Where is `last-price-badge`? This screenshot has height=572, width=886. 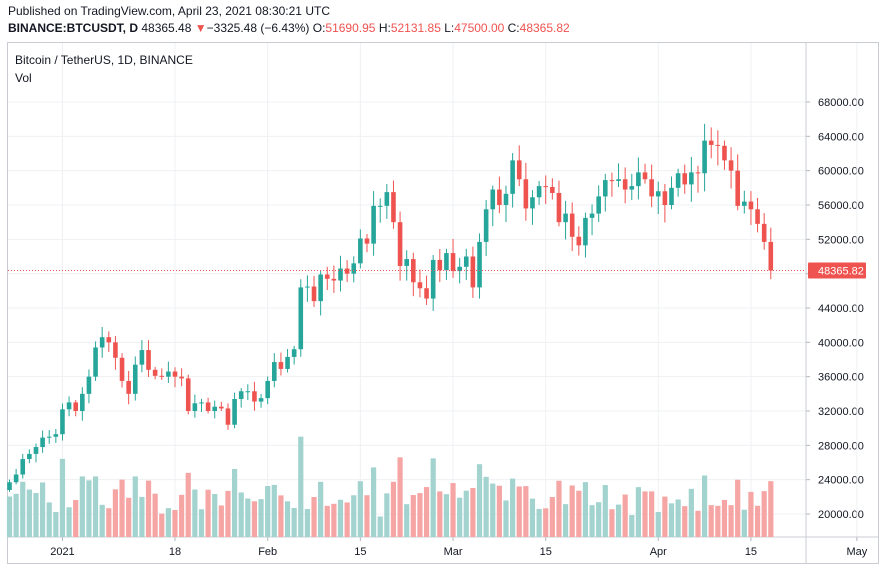
last-price-badge is located at coordinates (837, 270).